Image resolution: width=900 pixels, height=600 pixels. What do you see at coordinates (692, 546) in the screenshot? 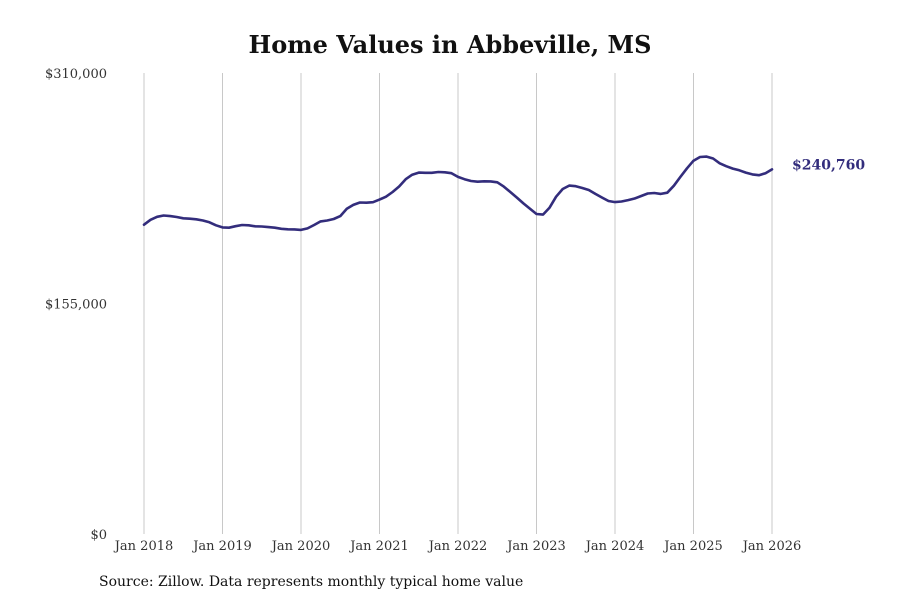
I see `x-tick-label: Jan 2025` at bounding box center [692, 546].